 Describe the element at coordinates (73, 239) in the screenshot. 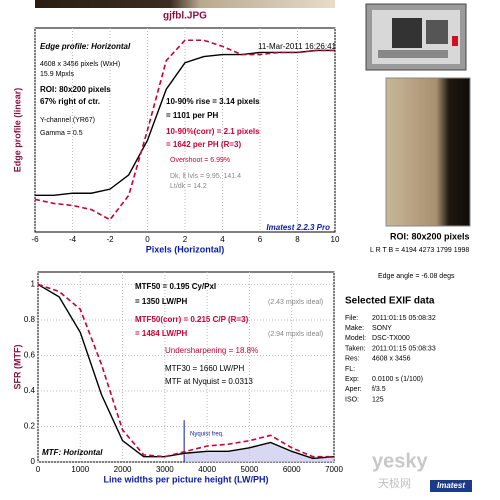

I see `x-tick-label: -4` at that location.